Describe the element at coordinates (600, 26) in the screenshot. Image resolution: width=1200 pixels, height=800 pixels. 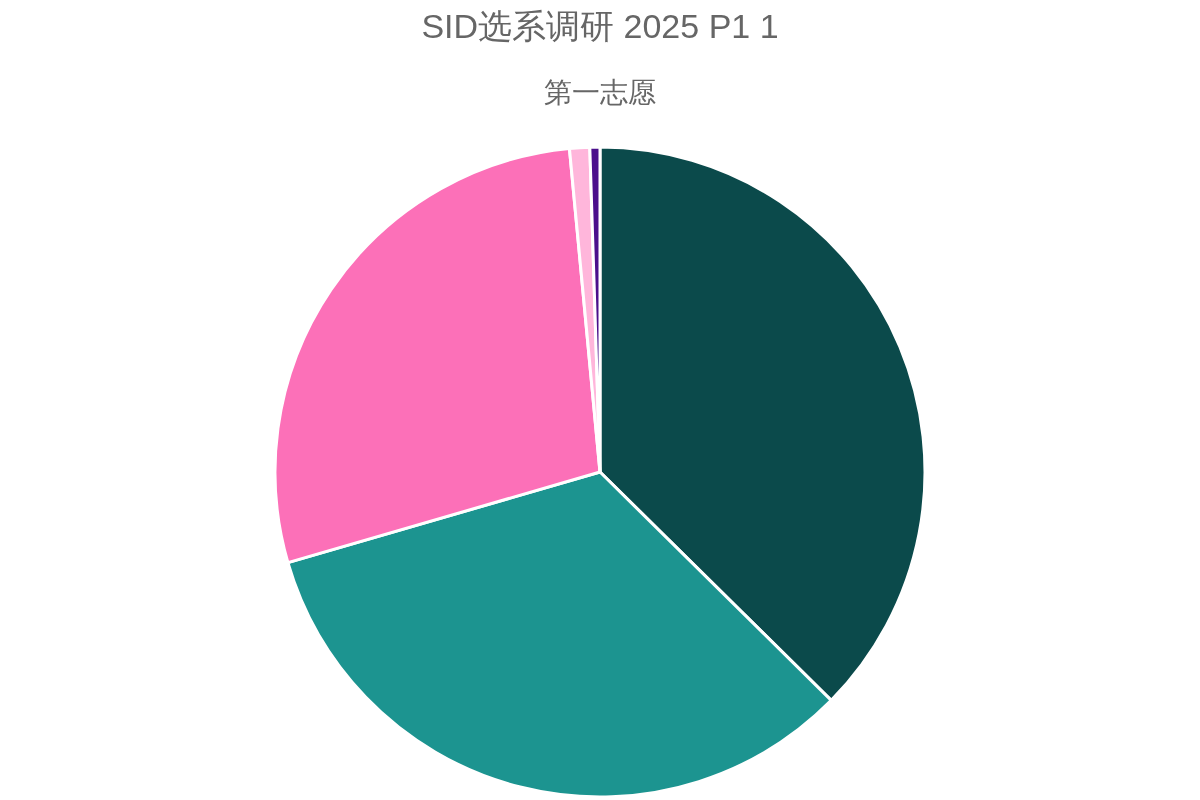
I see `chart-title: SID选系调研 2025 P1 1` at that location.